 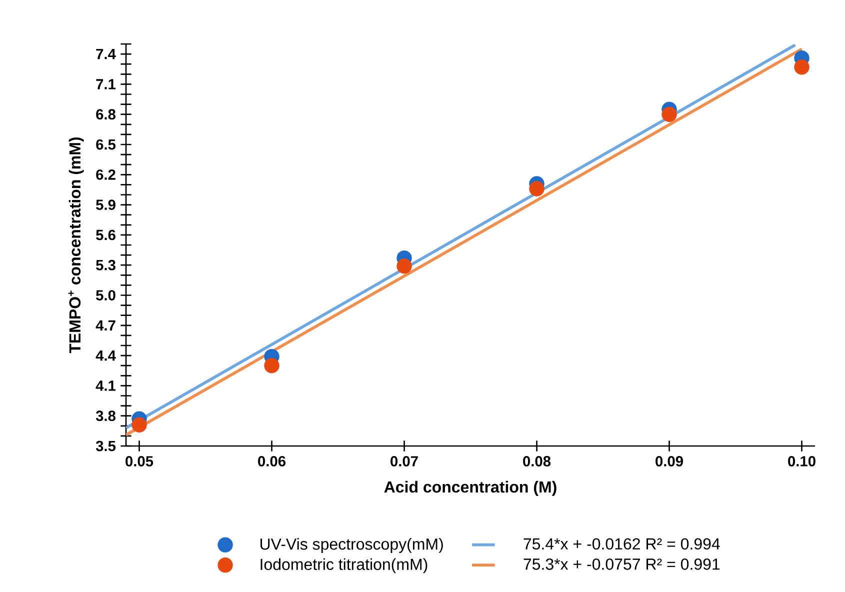 I want to click on y-tick-label: 6.2, so click(x=106, y=174).